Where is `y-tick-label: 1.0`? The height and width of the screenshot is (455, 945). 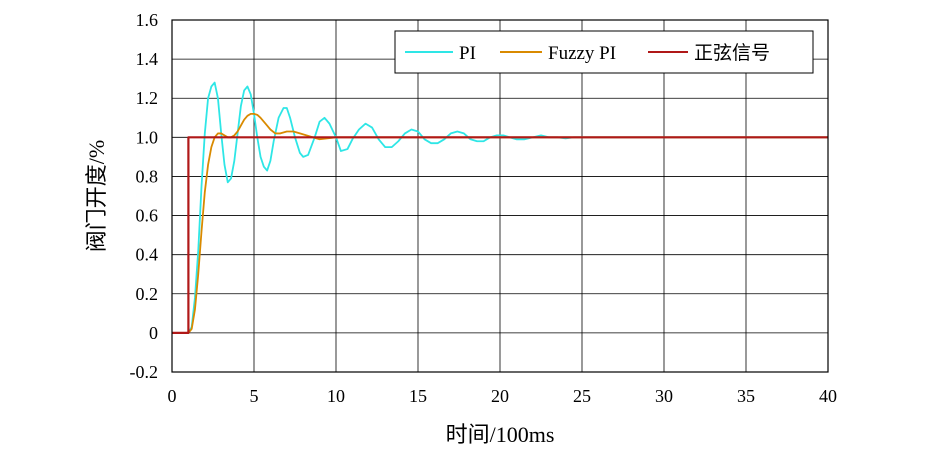
y-tick-label: 1.0 is located at coordinates (147, 137).